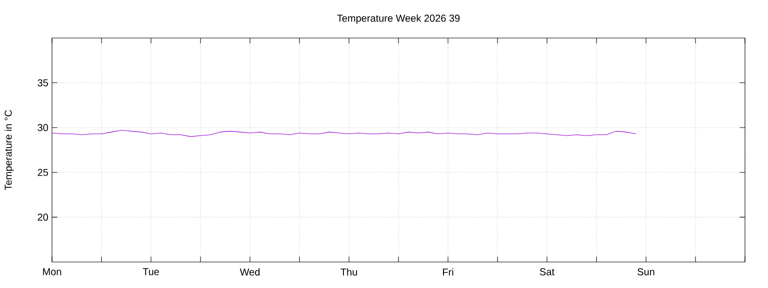 The width and height of the screenshot is (768, 288). Describe the element at coordinates (43, 128) in the screenshot. I see `y-tick-label: 30` at that location.